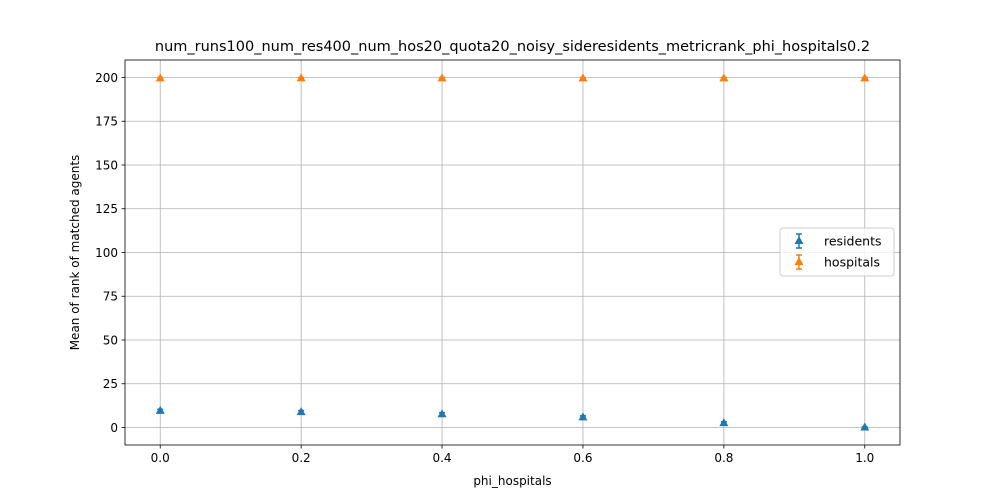 This screenshot has width=1000, height=500. What do you see at coordinates (723, 458) in the screenshot?
I see `x-tick-label: 0.8` at bounding box center [723, 458].